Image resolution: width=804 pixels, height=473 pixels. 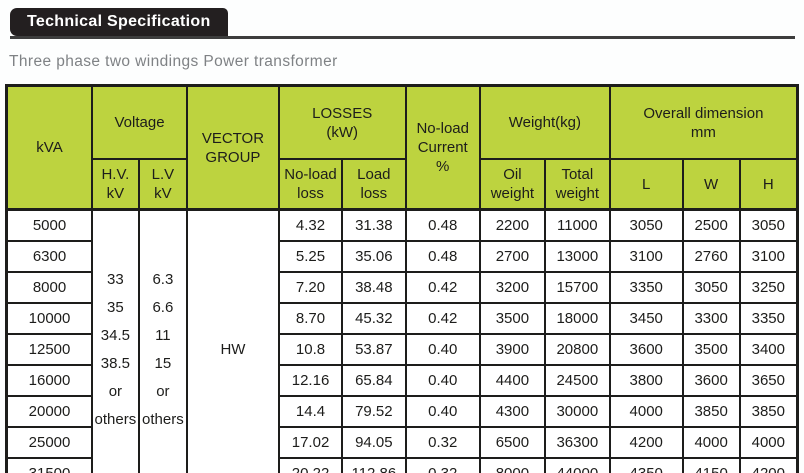 What do you see at coordinates (577, 184) in the screenshot?
I see `col-header-total-weight: Total weight` at bounding box center [577, 184].